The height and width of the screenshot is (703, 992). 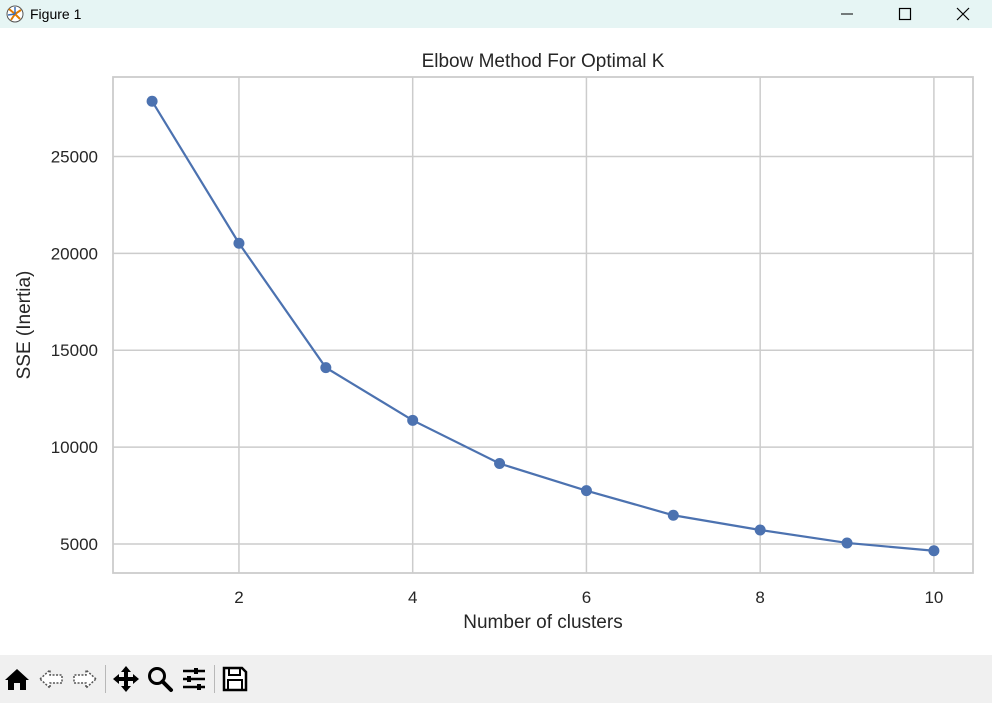 I want to click on maximize-button, so click(x=905, y=14).